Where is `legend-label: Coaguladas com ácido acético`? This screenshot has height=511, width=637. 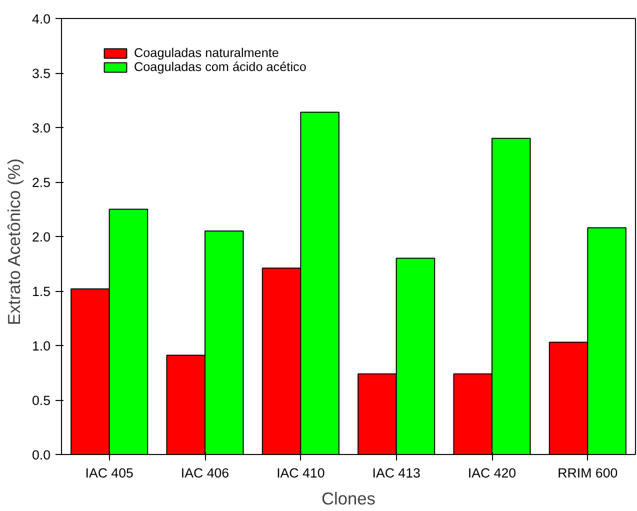 legend-label: Coaguladas com ácido acético is located at coordinates (220, 67).